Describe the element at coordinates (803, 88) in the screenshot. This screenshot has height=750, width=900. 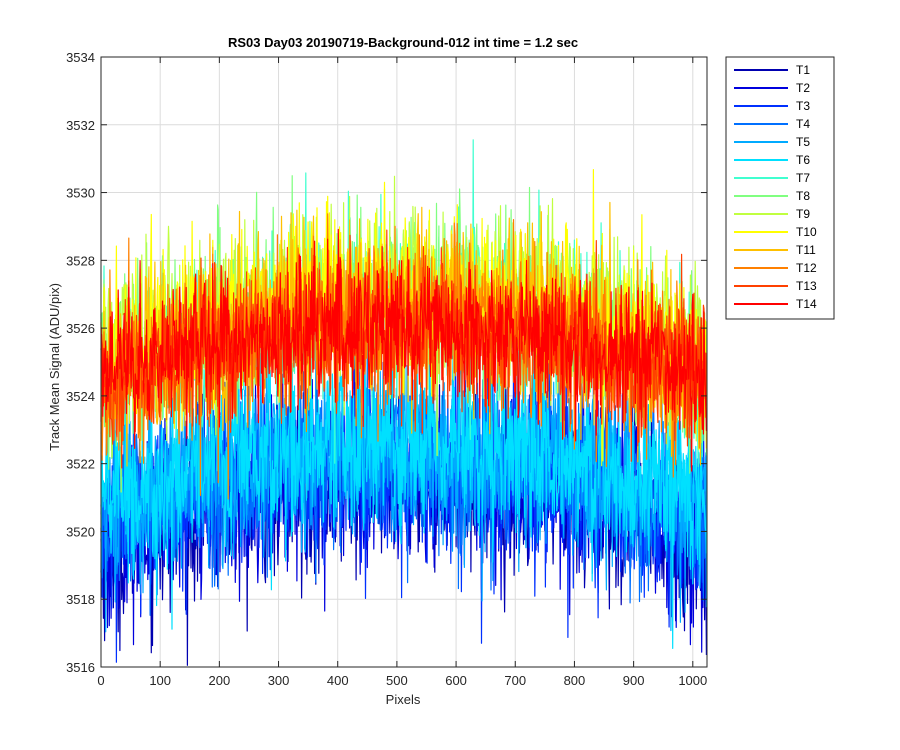
I see `legend-label: T2` at that location.